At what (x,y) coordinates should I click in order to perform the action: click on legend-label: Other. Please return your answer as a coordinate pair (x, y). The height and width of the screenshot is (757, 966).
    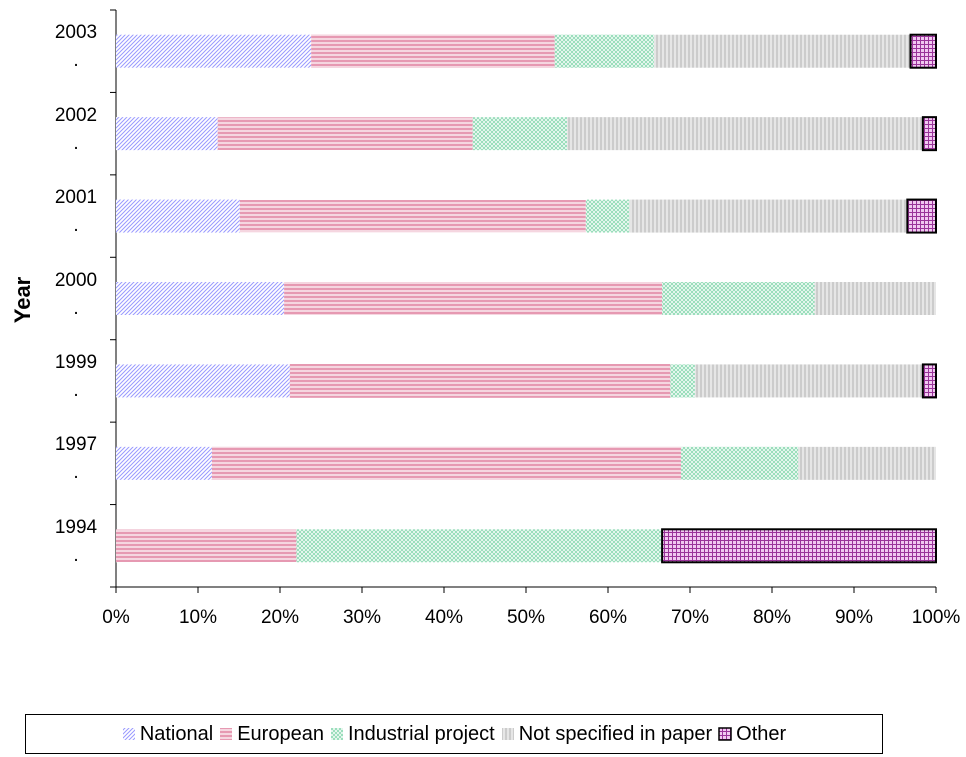
    Looking at the image, I should click on (761, 733).